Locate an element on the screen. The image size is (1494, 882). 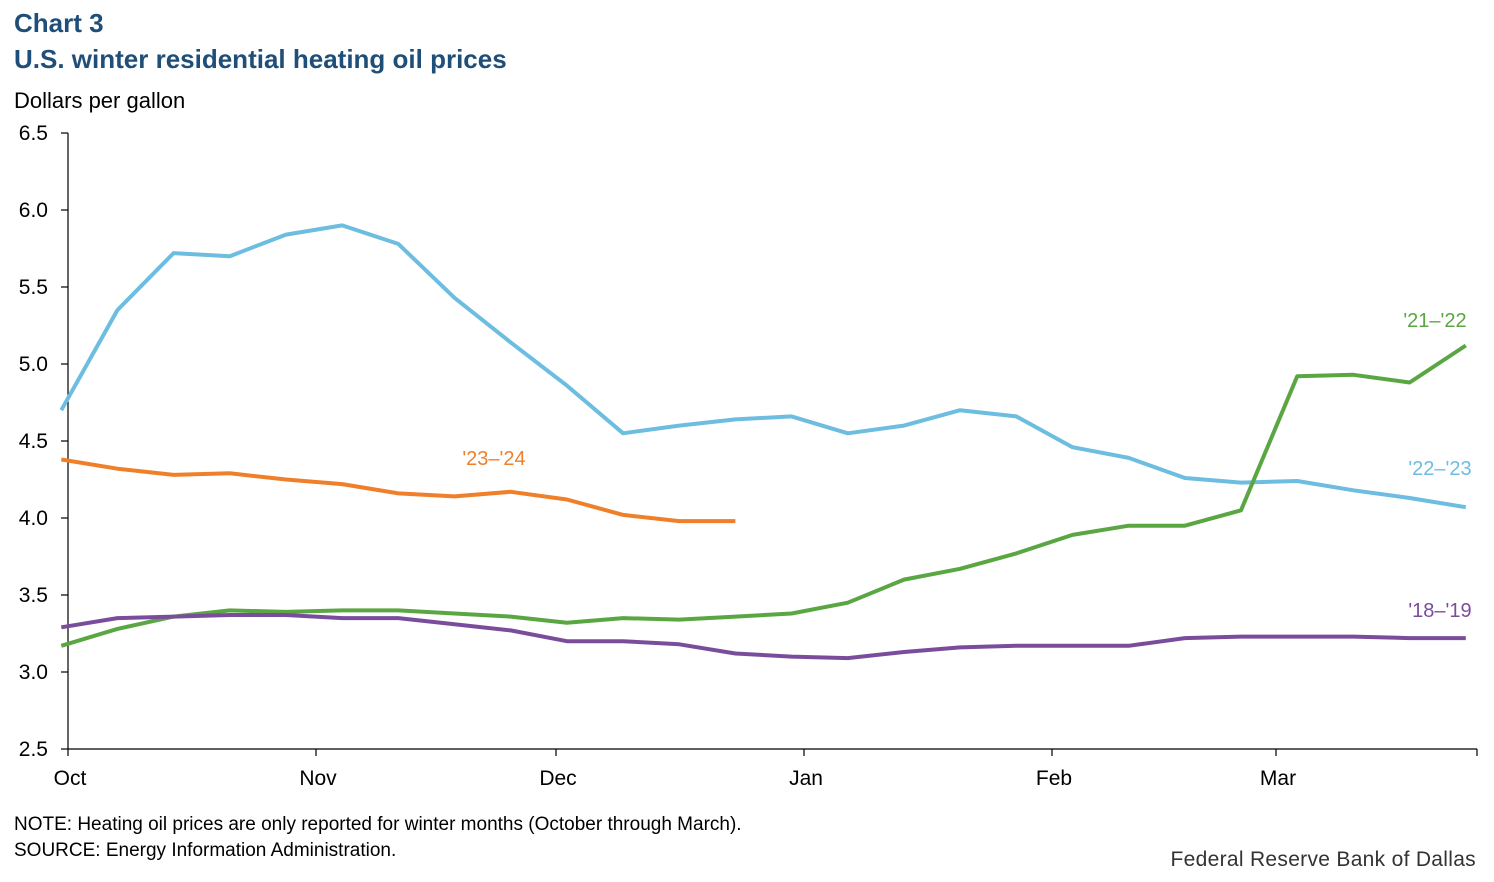
y-tick-label: 6.5 is located at coordinates (33, 133).